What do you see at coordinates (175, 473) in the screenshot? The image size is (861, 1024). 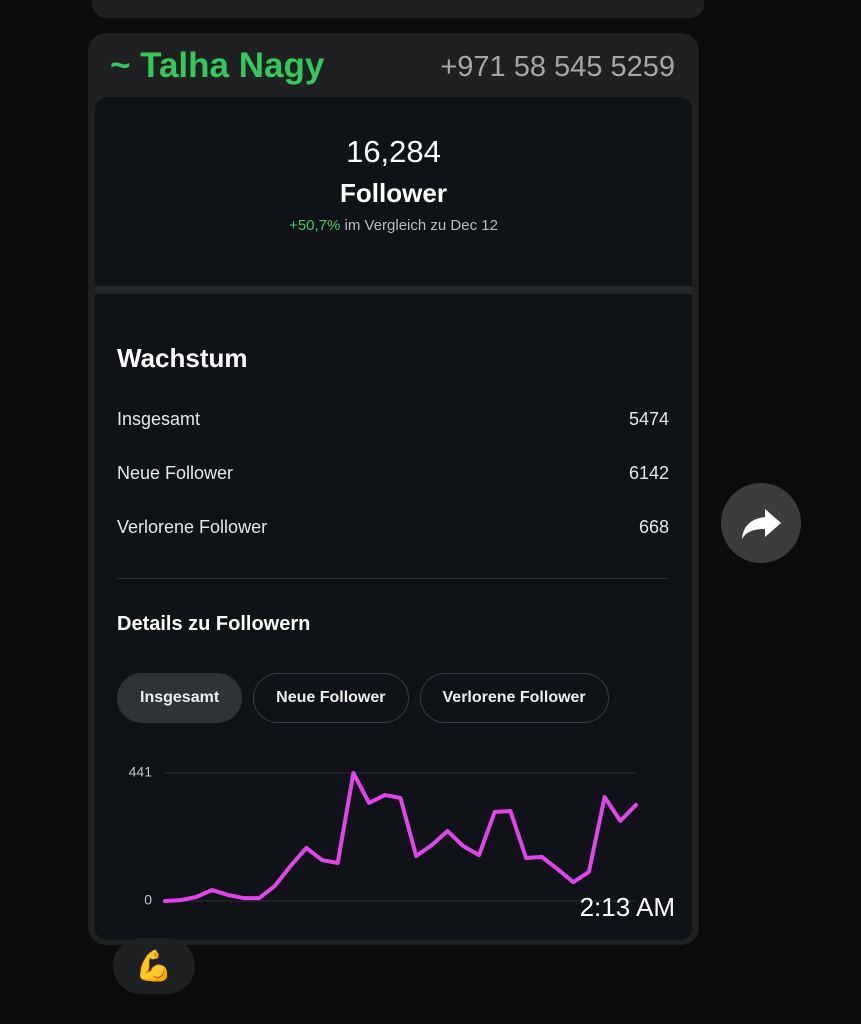 I see `row-label: Neue Follower` at bounding box center [175, 473].